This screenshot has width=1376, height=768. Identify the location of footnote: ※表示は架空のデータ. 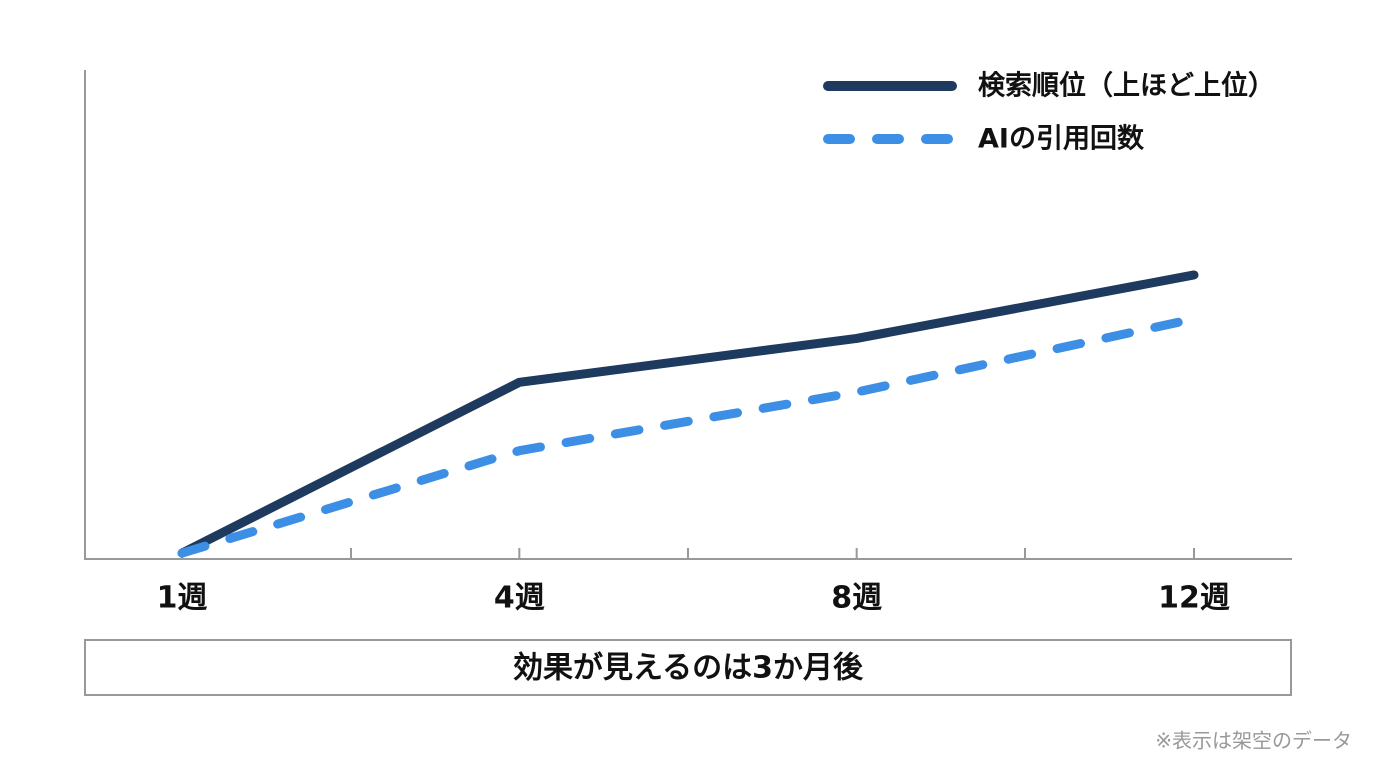
(1253, 741).